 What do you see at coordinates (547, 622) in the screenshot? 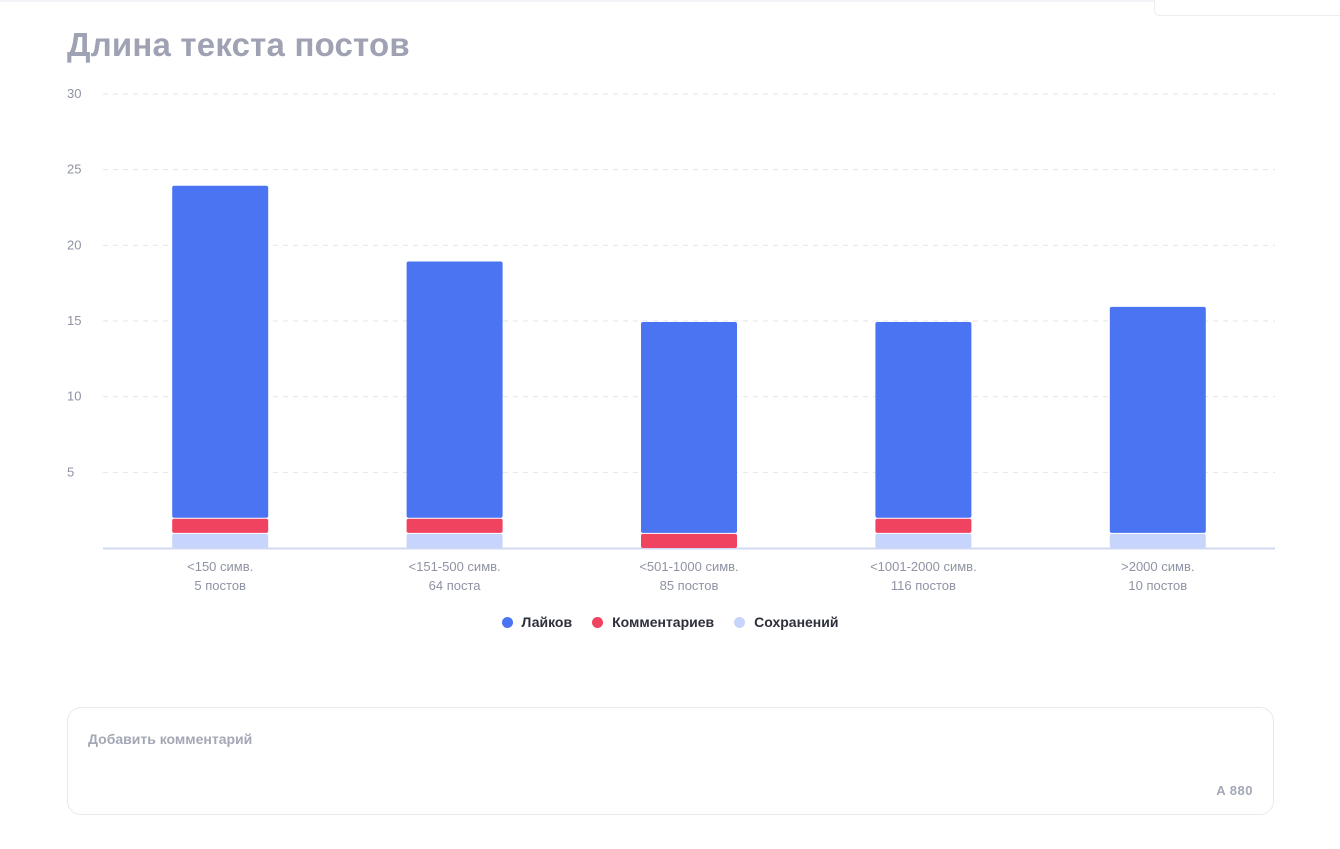
I see `legend-label-likes: Лайков` at bounding box center [547, 622].